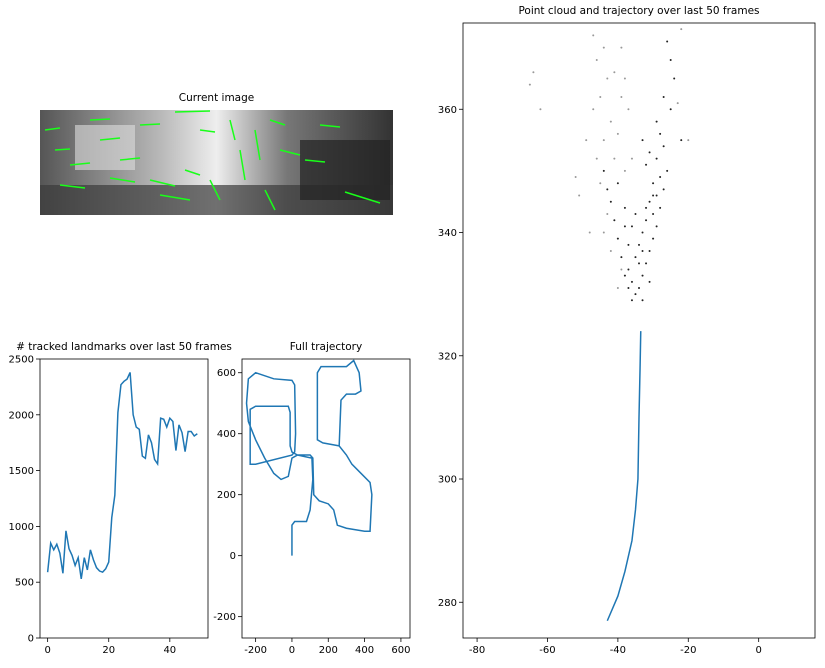  I want to click on chart-title: Full trajectory, so click(326, 347).